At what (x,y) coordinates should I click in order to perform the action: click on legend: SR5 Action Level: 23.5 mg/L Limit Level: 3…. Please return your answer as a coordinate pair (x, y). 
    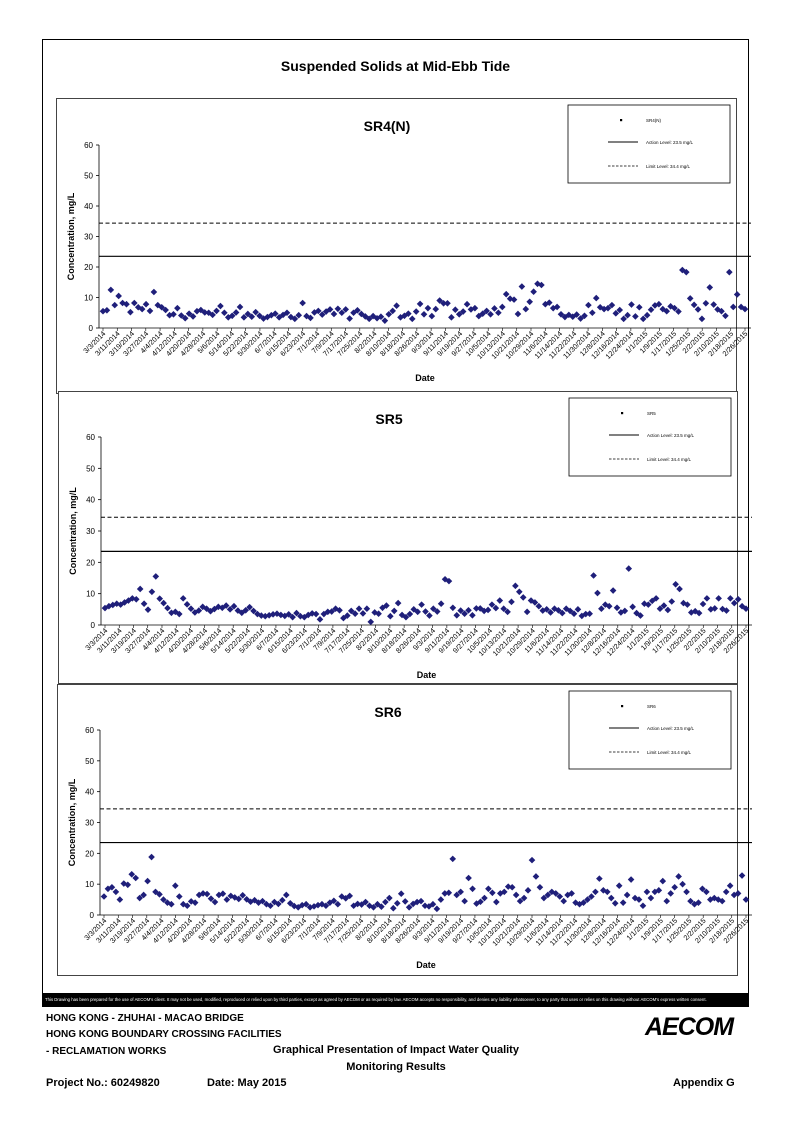
    Looking at the image, I should click on (650, 437).